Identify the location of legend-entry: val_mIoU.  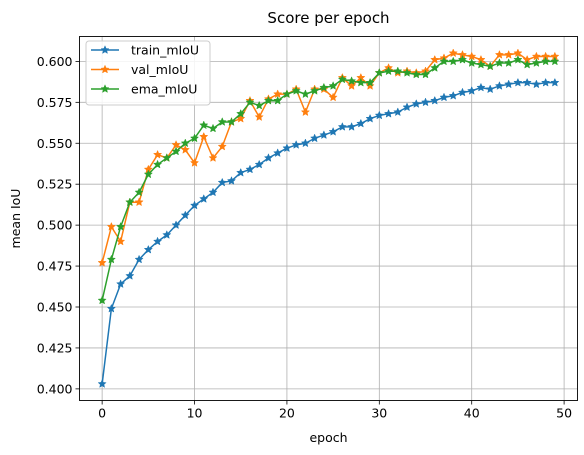
(139, 69).